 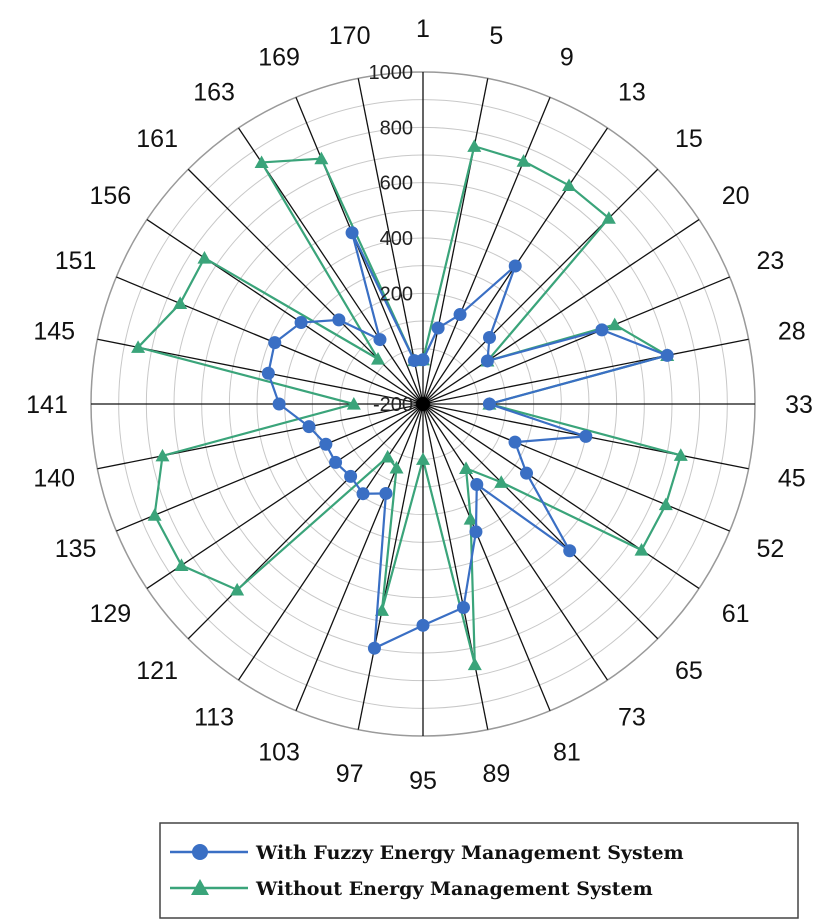 I want to click on category-label: 129, so click(x=111, y=614).